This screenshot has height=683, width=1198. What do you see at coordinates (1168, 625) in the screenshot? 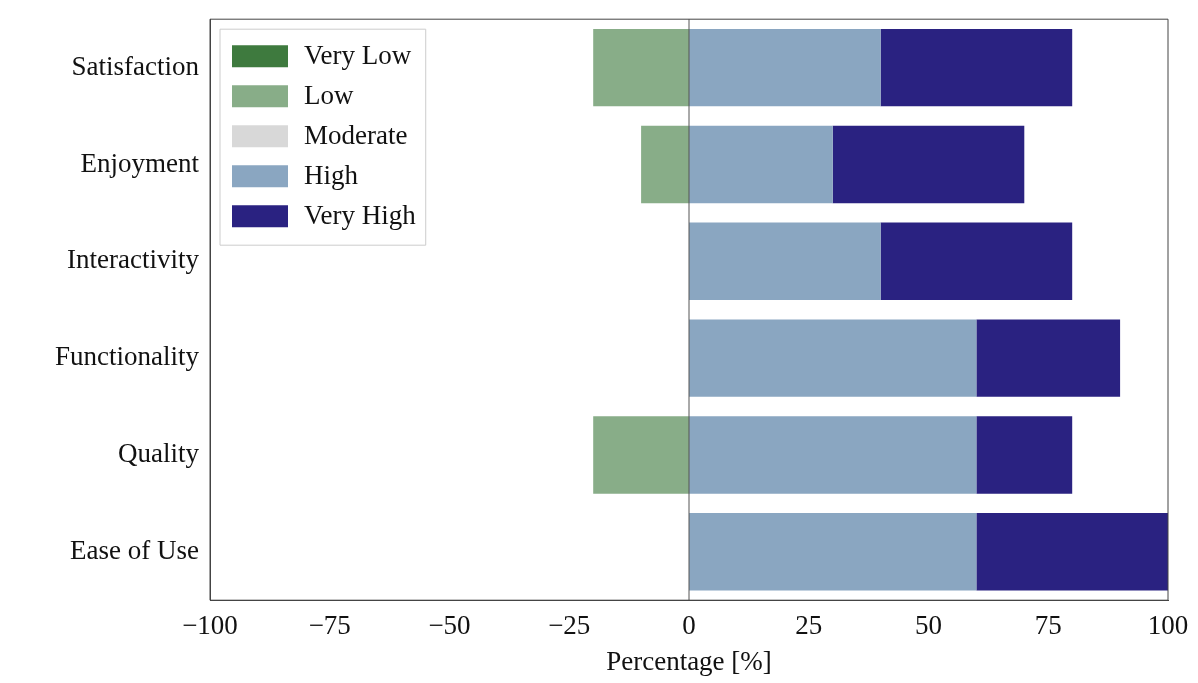
I see `x-tick-label: 100` at bounding box center [1168, 625].